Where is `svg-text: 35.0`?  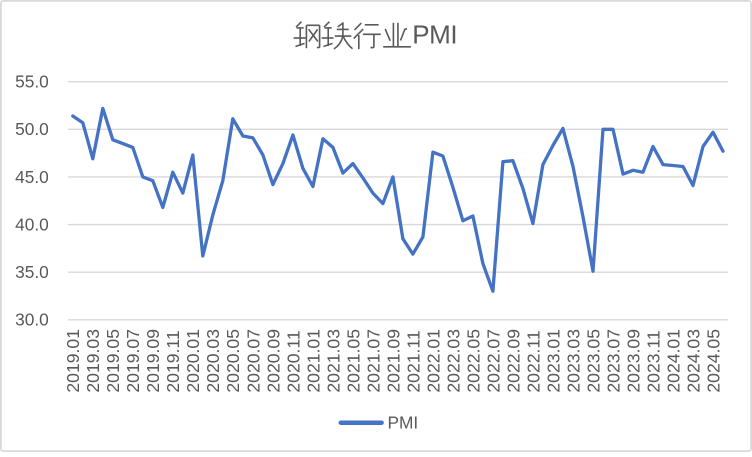
svg-text: 35.0 is located at coordinates (32, 272).